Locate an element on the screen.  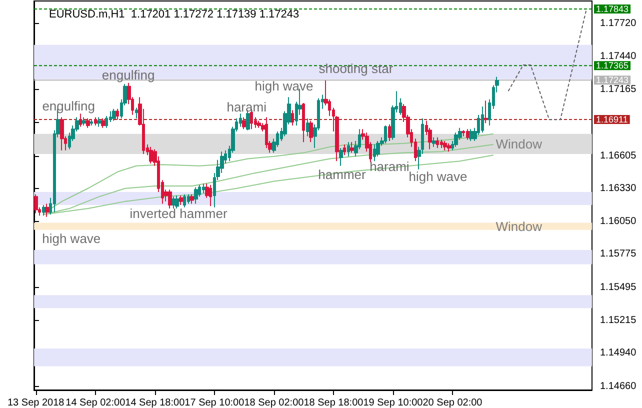
y-tick-label: 1.16605 is located at coordinates (618, 156).